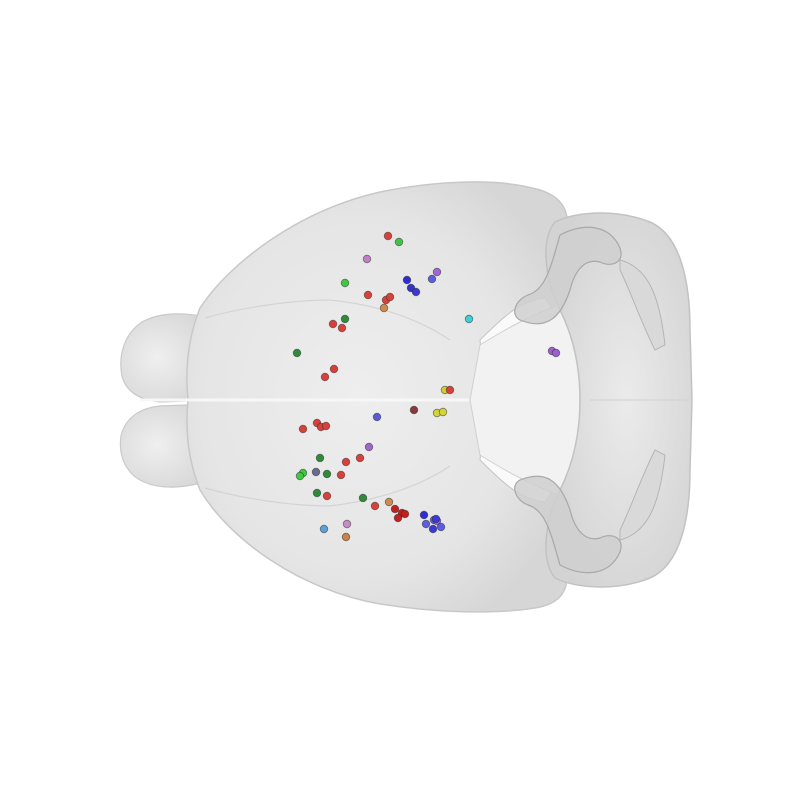 The height and width of the screenshot is (800, 800). Describe the element at coordinates (603, 400) in the screenshot. I see `cerebellum` at that location.